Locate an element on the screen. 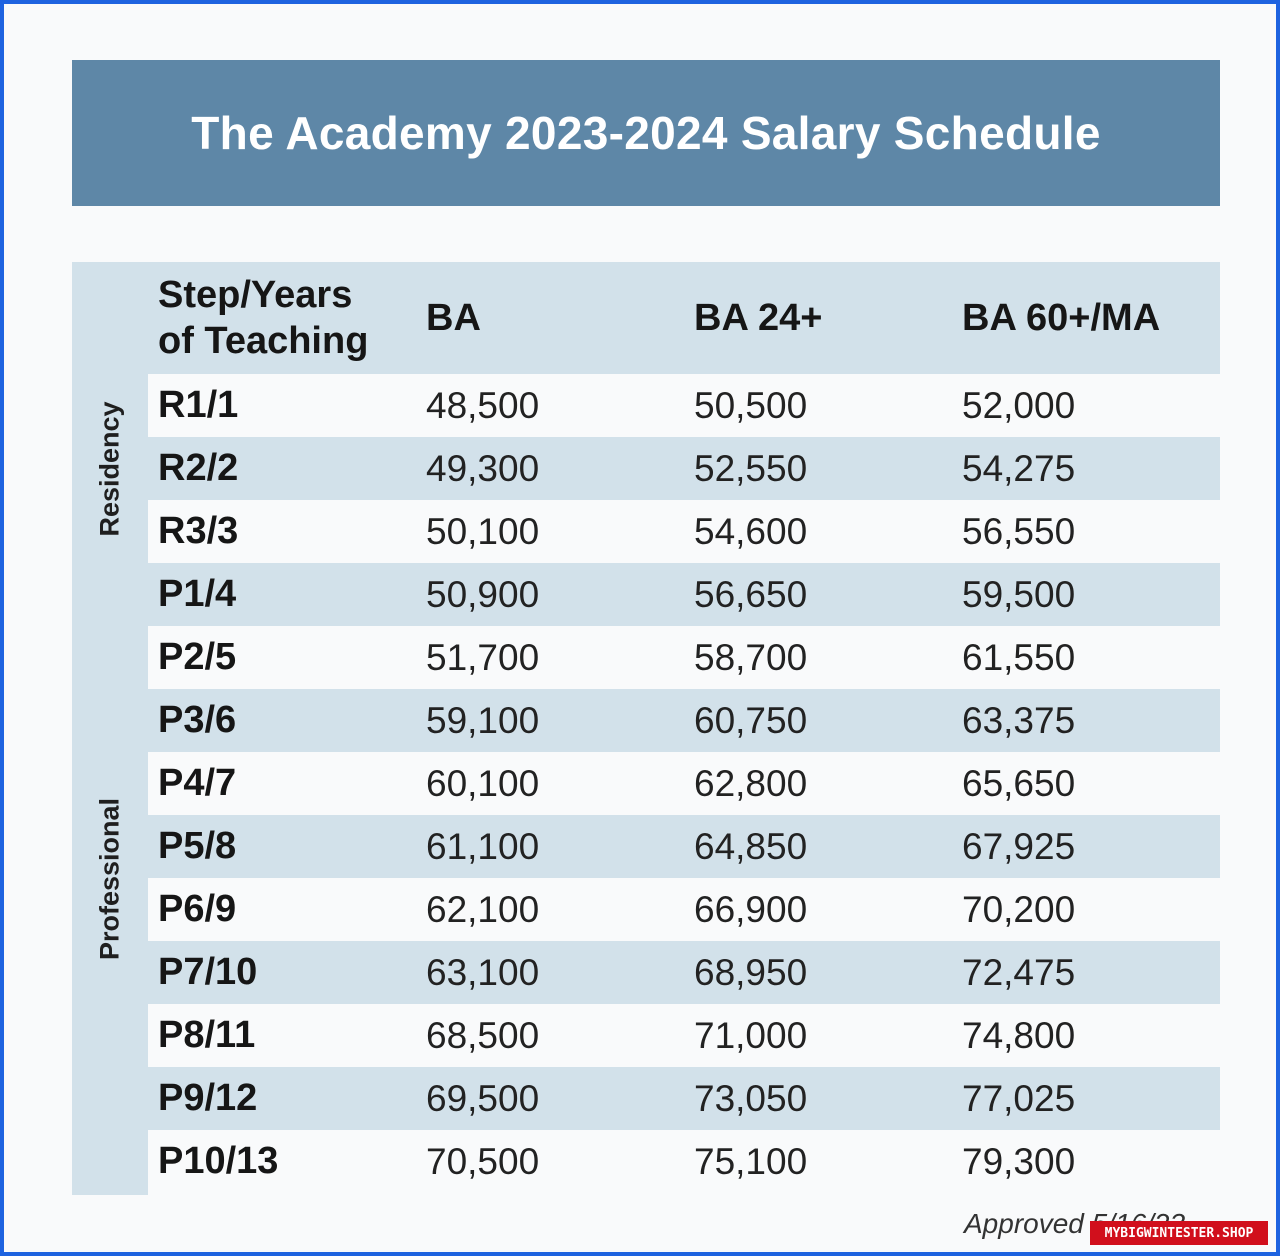 The height and width of the screenshot is (1256, 1280). ba-60-ma-cell: 79,300 is located at coordinates (1019, 1161).